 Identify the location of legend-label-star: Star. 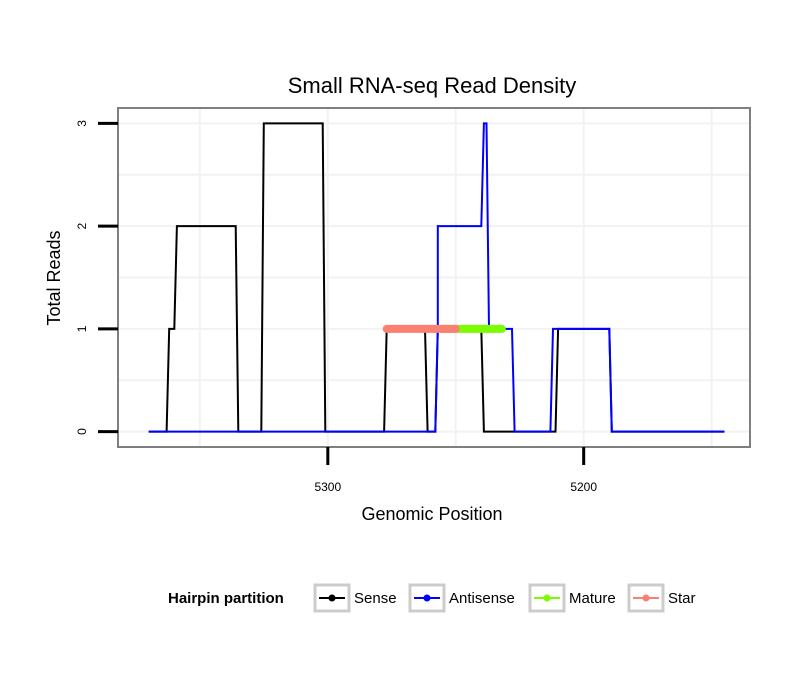
(682, 598).